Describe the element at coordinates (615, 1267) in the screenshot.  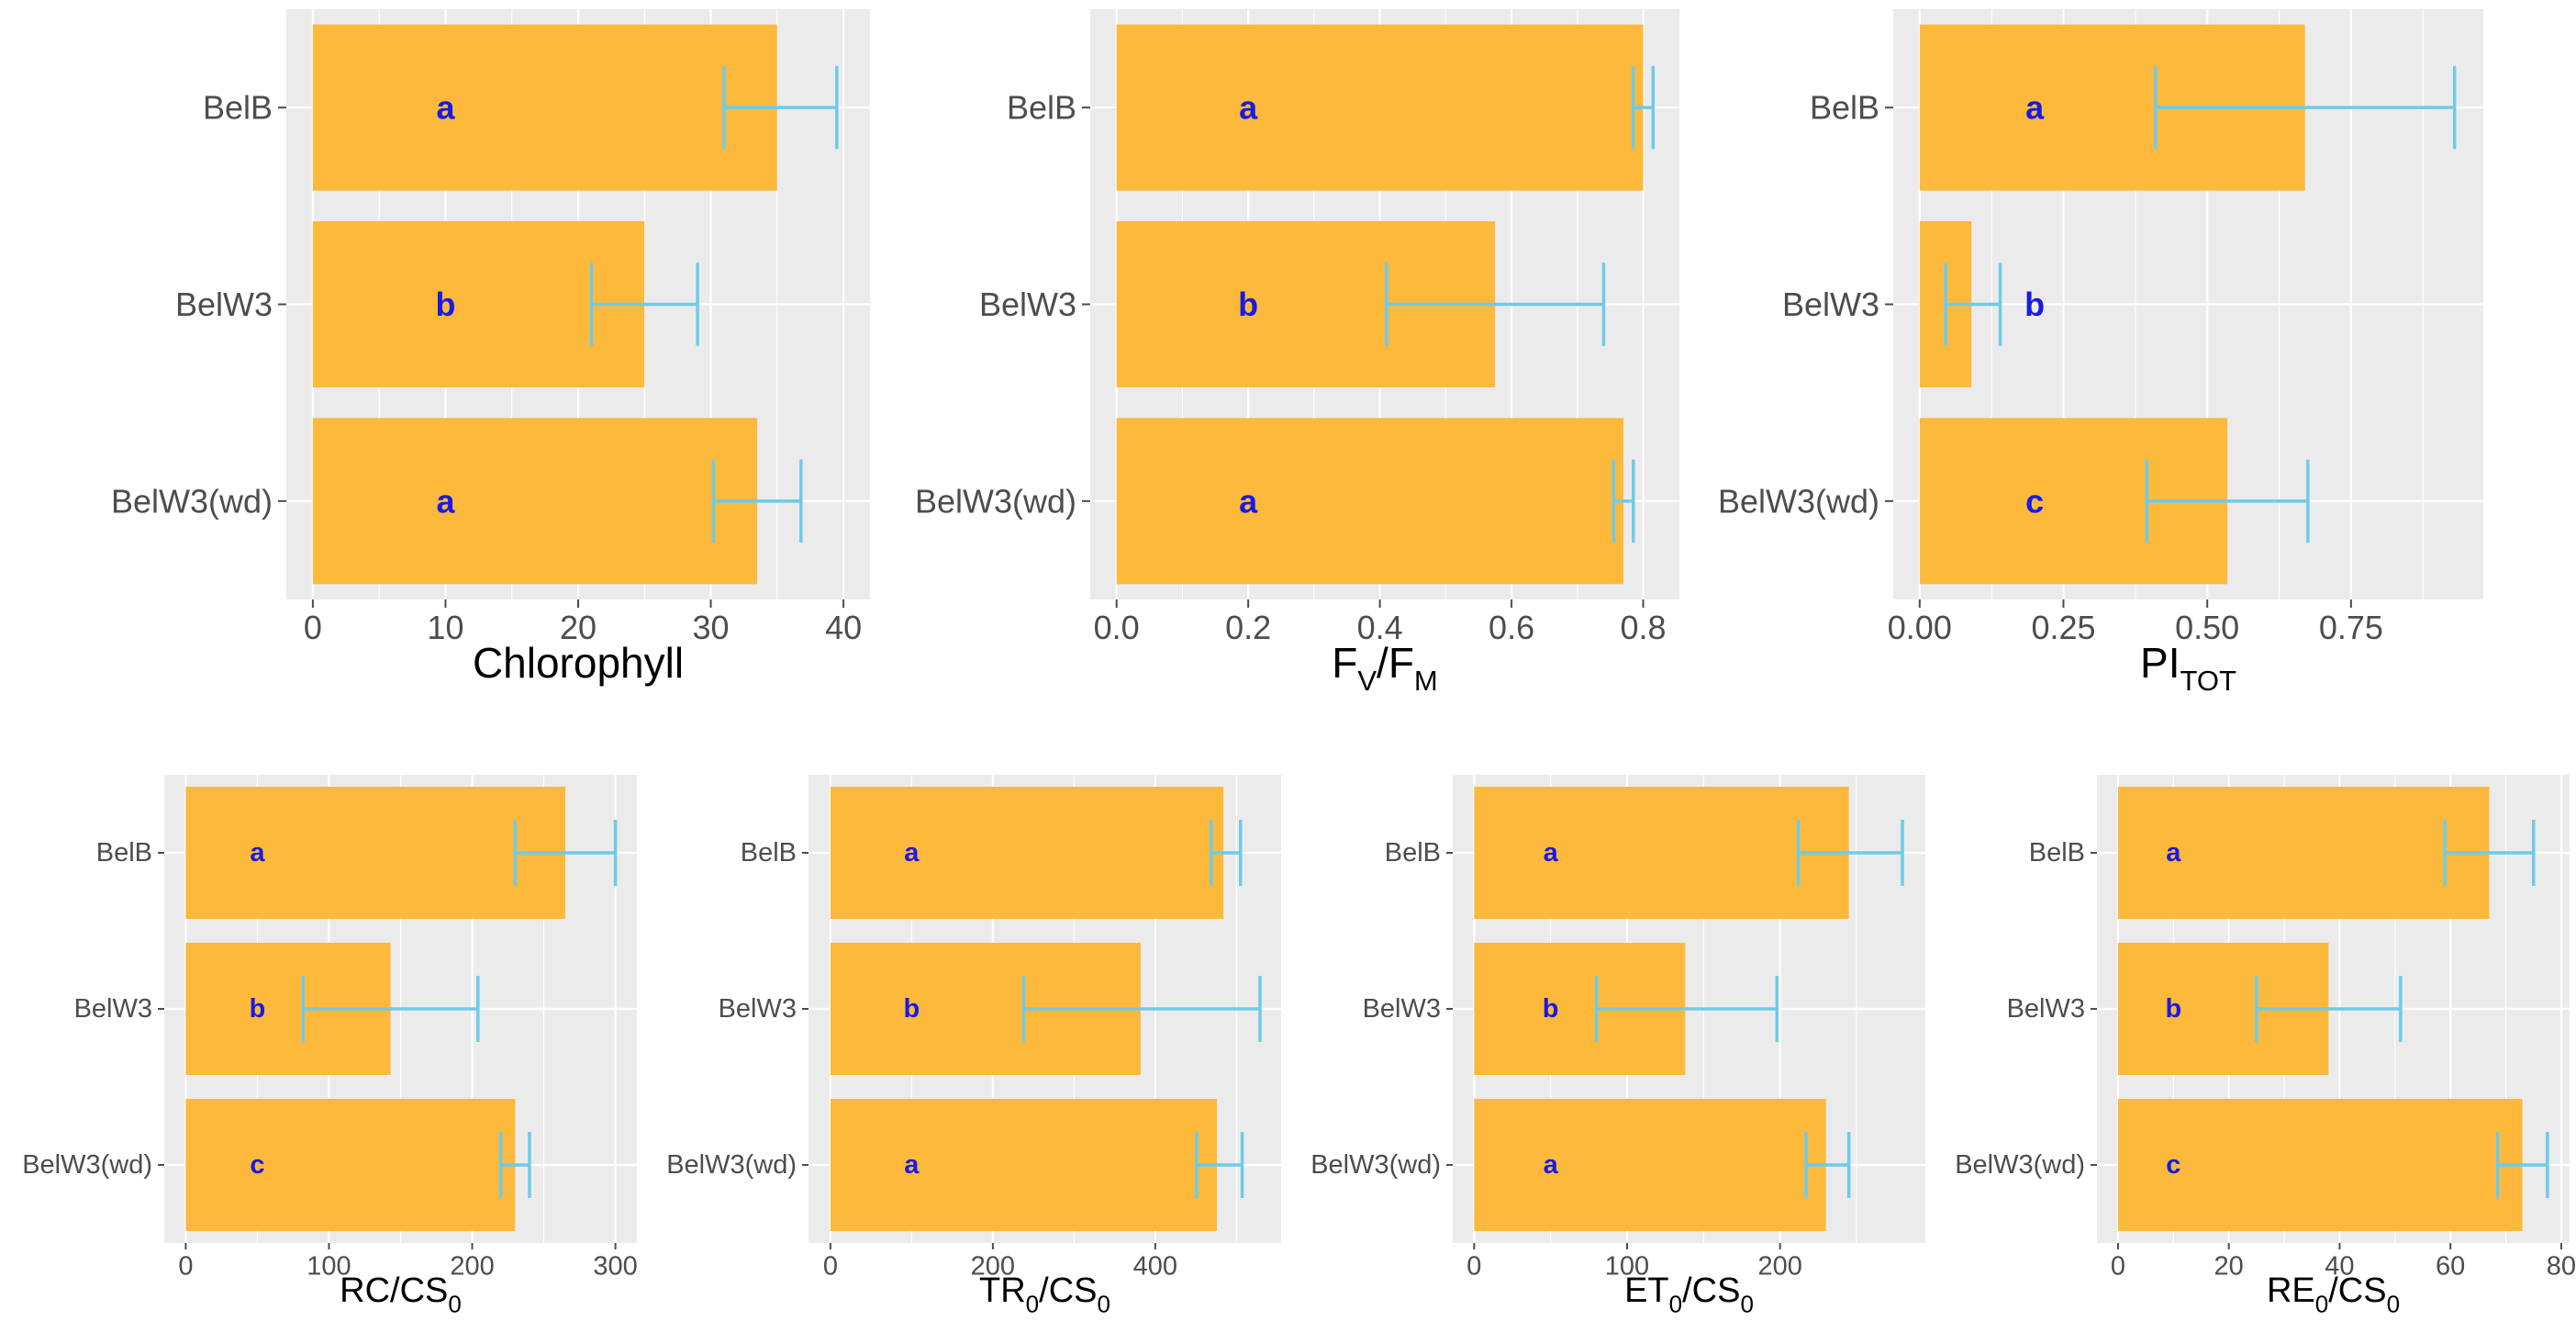
I see `x-tick-label: 300` at that location.